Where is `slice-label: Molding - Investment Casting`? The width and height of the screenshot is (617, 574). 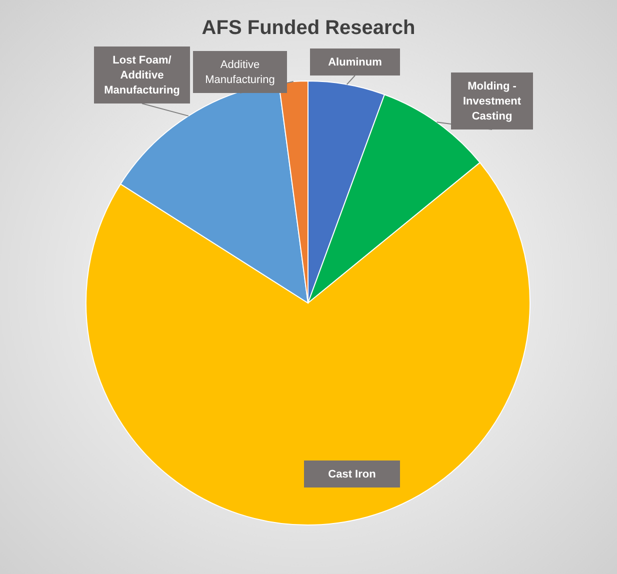 slice-label: Molding - Investment Casting is located at coordinates (492, 101).